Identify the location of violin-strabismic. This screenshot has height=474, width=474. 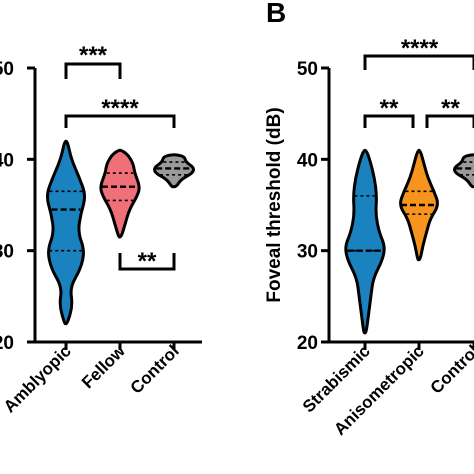
(365, 241).